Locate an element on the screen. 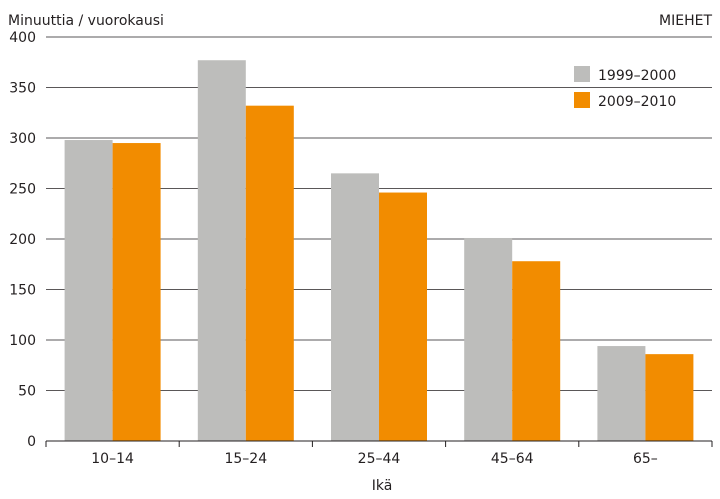 The width and height of the screenshot is (720, 499). y-tick-label: 100 is located at coordinates (22, 341).